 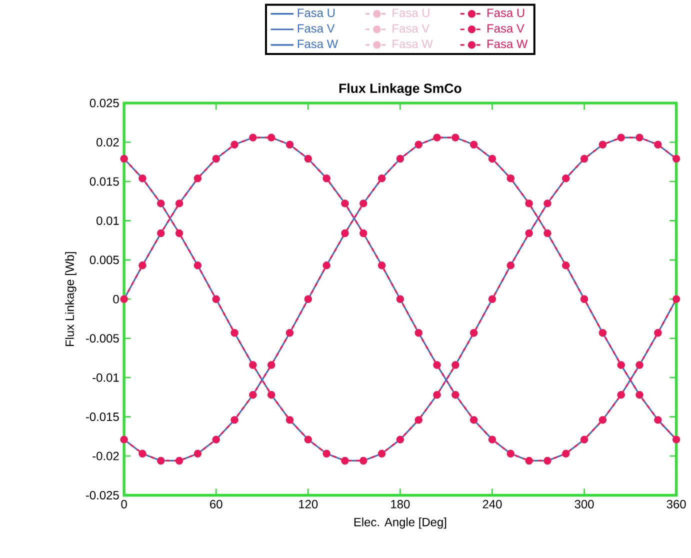 What do you see at coordinates (104, 260) in the screenshot?
I see `y-tick-label: 0.005` at bounding box center [104, 260].